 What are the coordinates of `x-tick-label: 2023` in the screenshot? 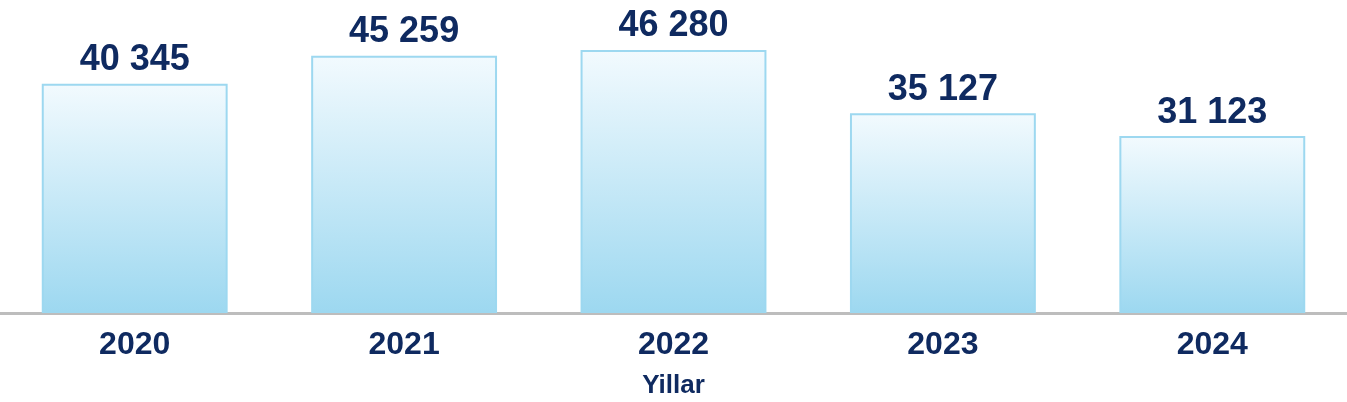 It's located at (943, 343).